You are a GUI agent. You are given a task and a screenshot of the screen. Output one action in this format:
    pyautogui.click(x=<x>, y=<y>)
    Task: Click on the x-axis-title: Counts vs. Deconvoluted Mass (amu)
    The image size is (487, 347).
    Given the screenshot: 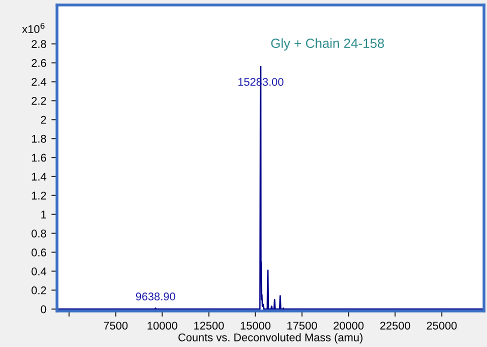 What is the action you would take?
    pyautogui.click(x=270, y=338)
    